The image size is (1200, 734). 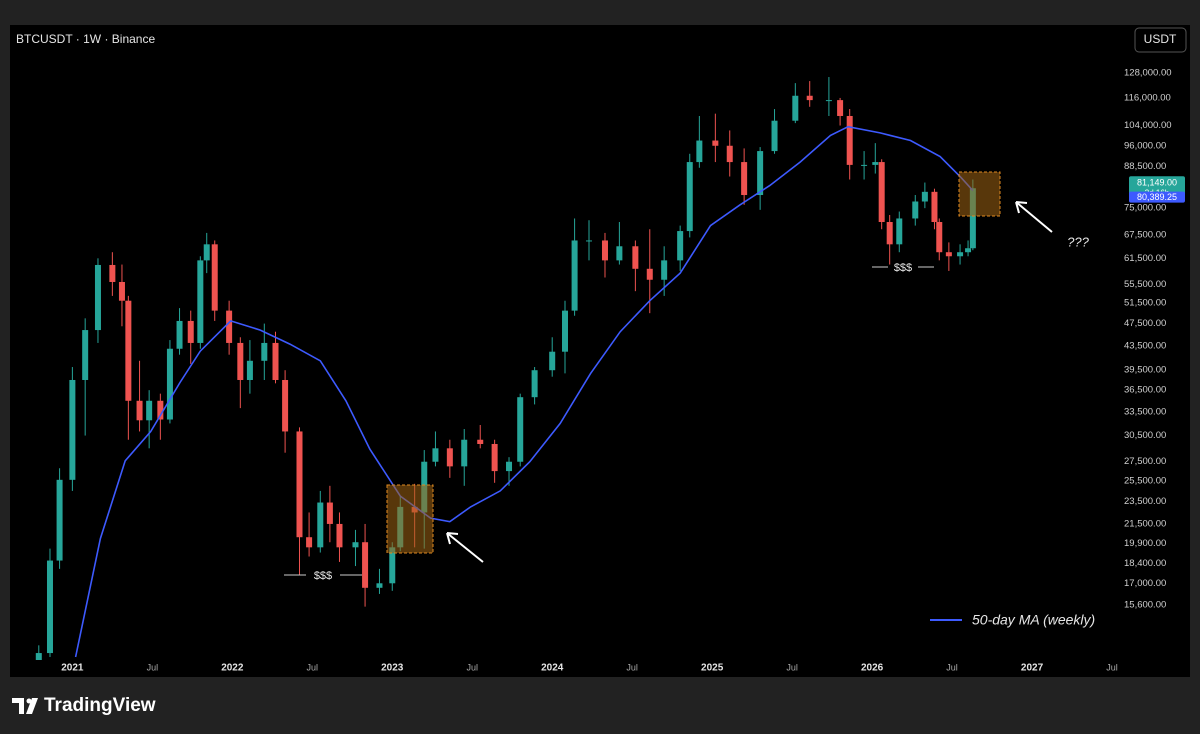 What do you see at coordinates (1145, 370) in the screenshot?
I see `y-tick-label: 39,500.00` at bounding box center [1145, 370].